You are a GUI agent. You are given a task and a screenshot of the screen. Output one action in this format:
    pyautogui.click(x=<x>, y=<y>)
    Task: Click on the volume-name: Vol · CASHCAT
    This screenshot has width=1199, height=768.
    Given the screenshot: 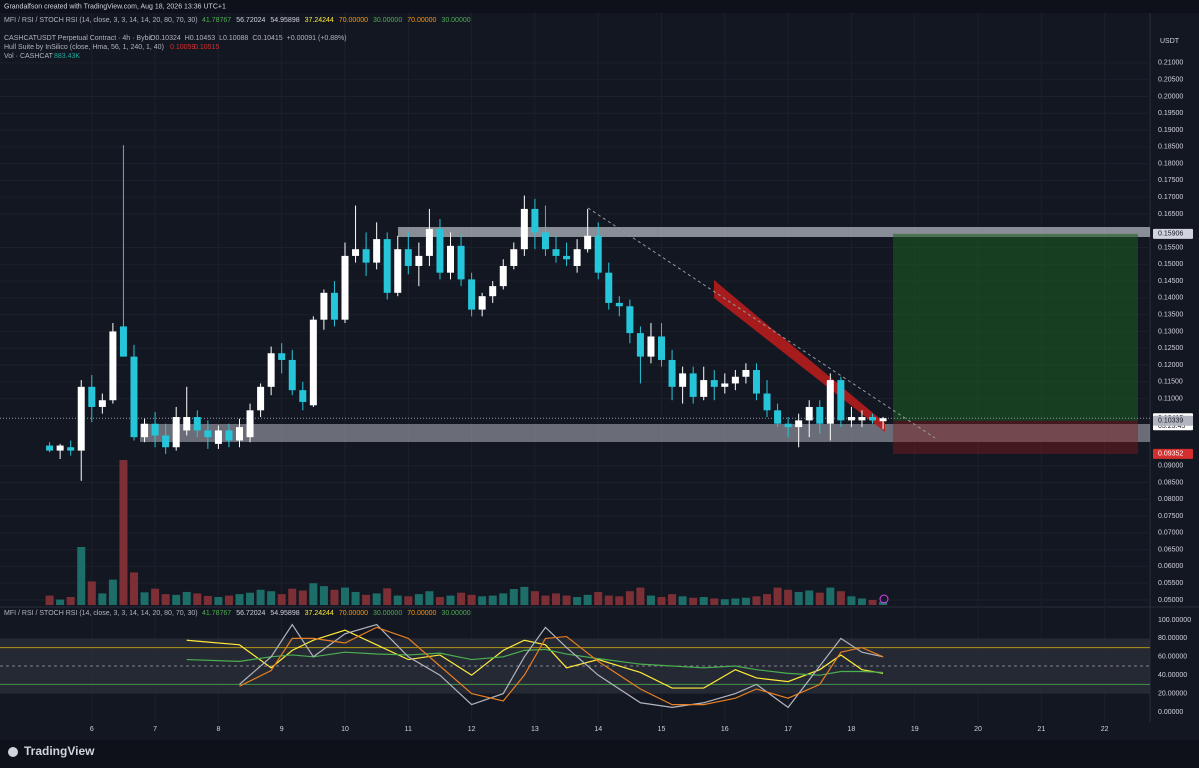 What is the action you would take?
    pyautogui.click(x=29, y=56)
    